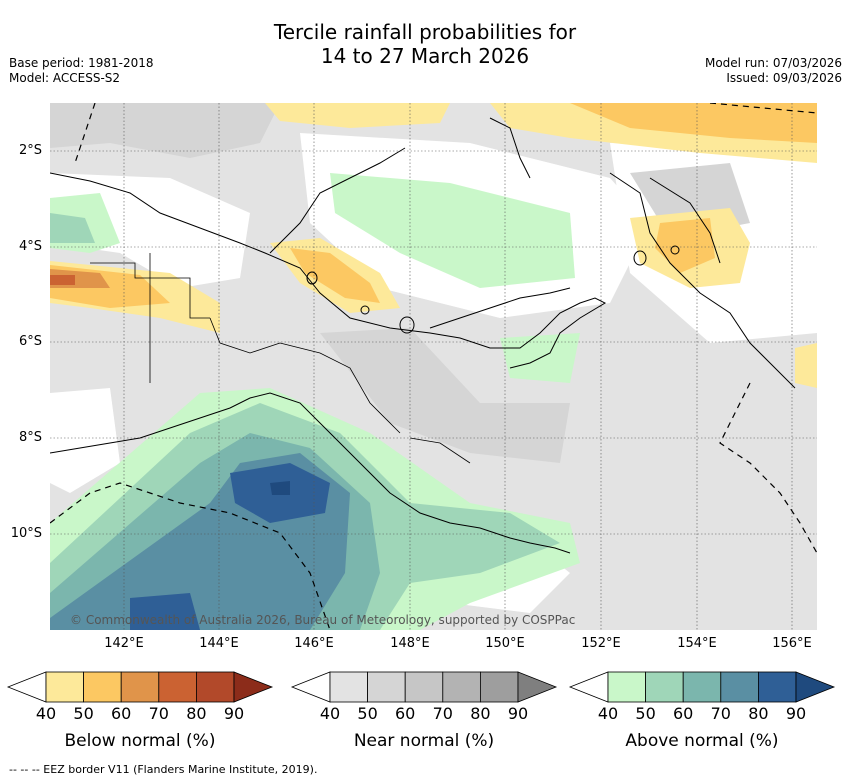 This screenshot has height=781, width=850. Describe the element at coordinates (30, 246) in the screenshot. I see `lat-label-4s: 4°S` at that location.